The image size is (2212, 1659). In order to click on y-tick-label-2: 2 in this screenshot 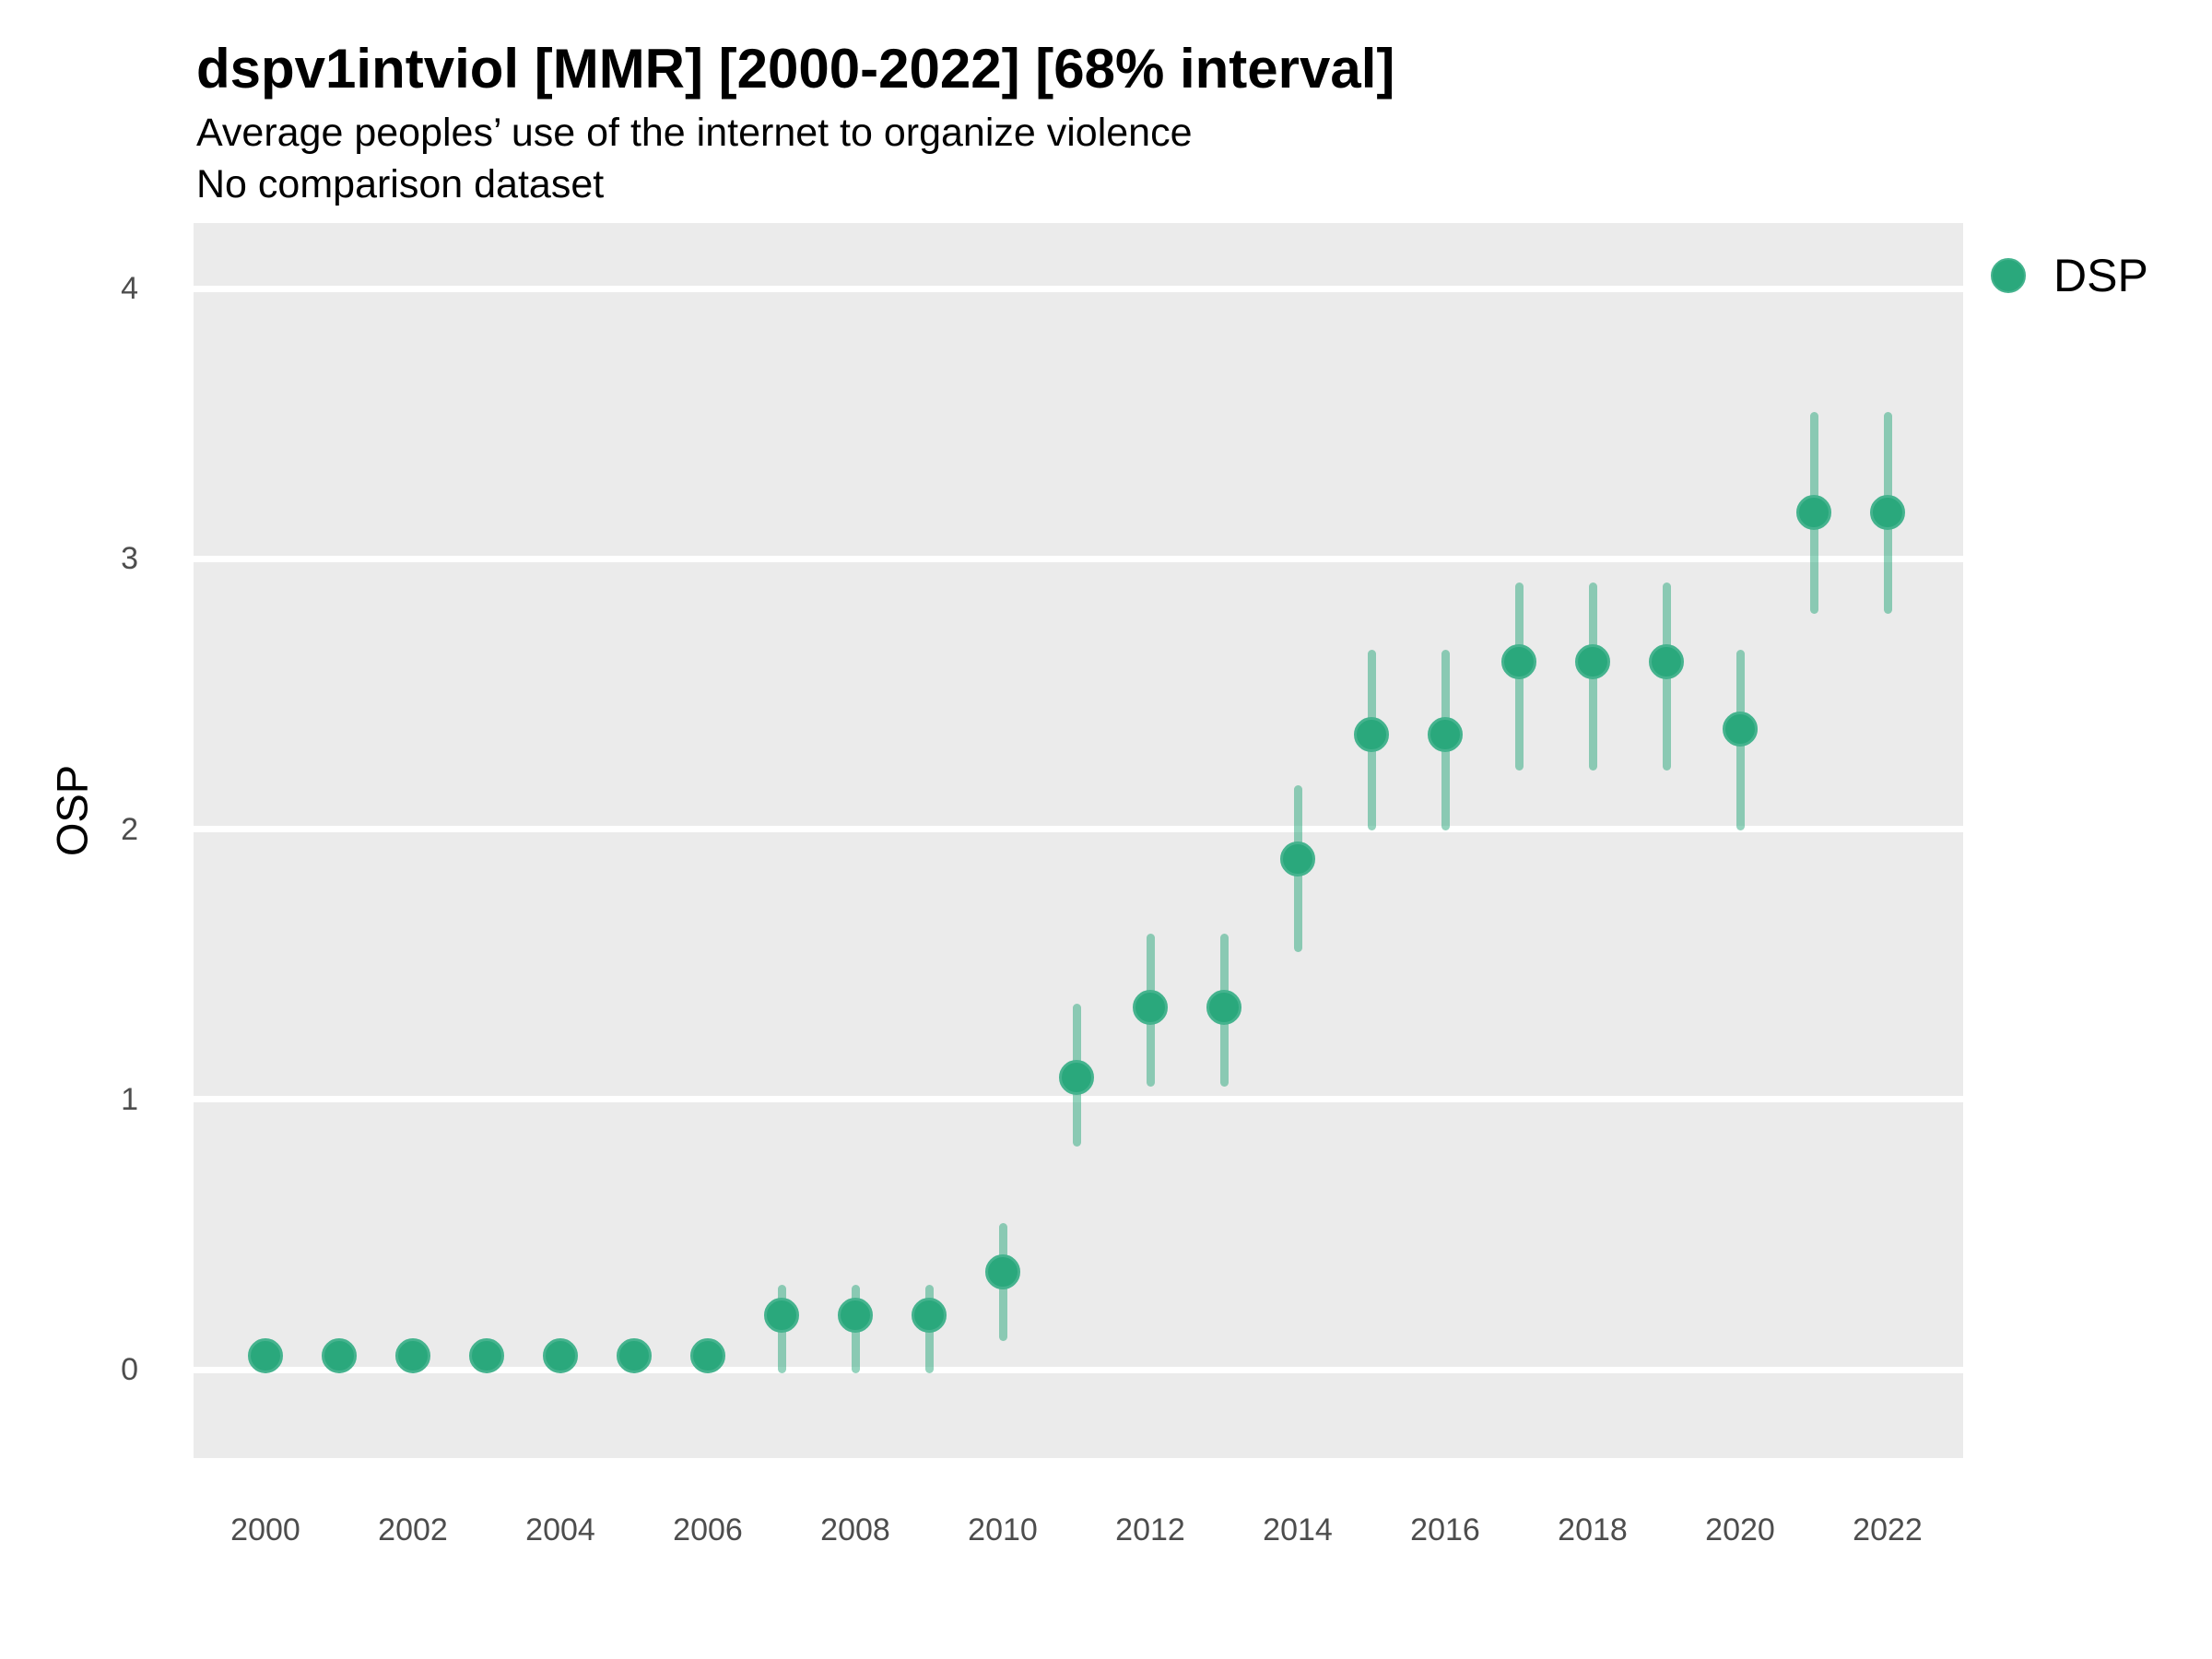, I will do `click(129, 829)`.